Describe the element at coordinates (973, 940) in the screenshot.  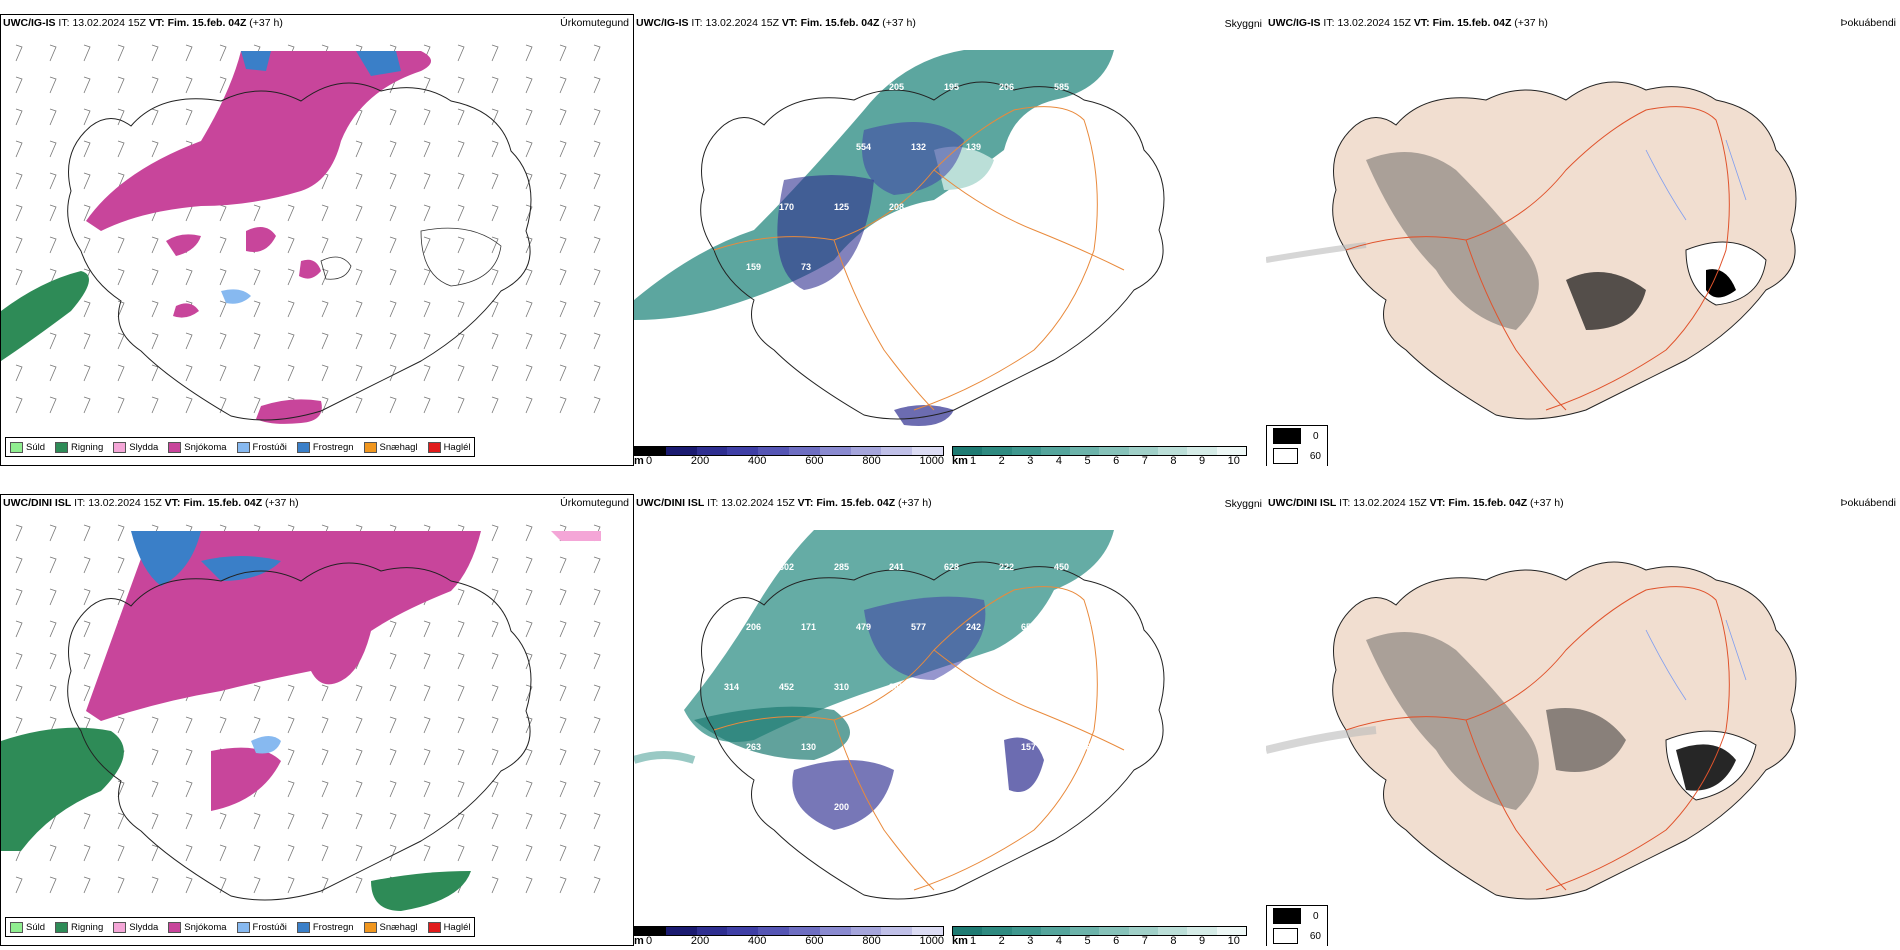
I see `colorbar-tick-0: 1` at that location.